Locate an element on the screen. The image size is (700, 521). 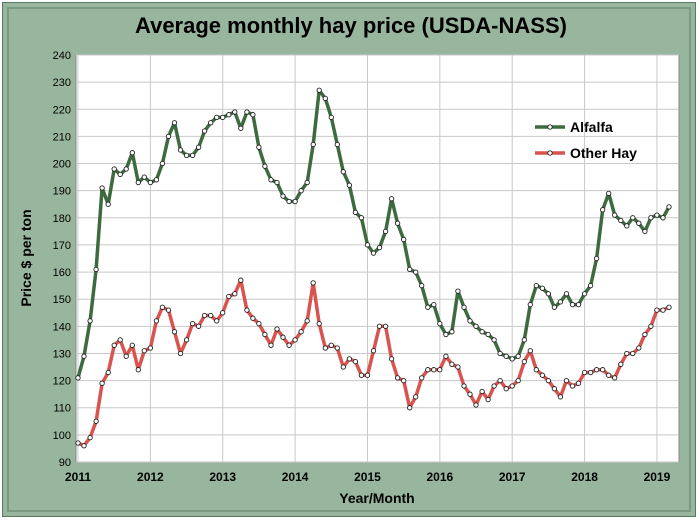
y-tick-label: 140 is located at coordinates (62, 327).